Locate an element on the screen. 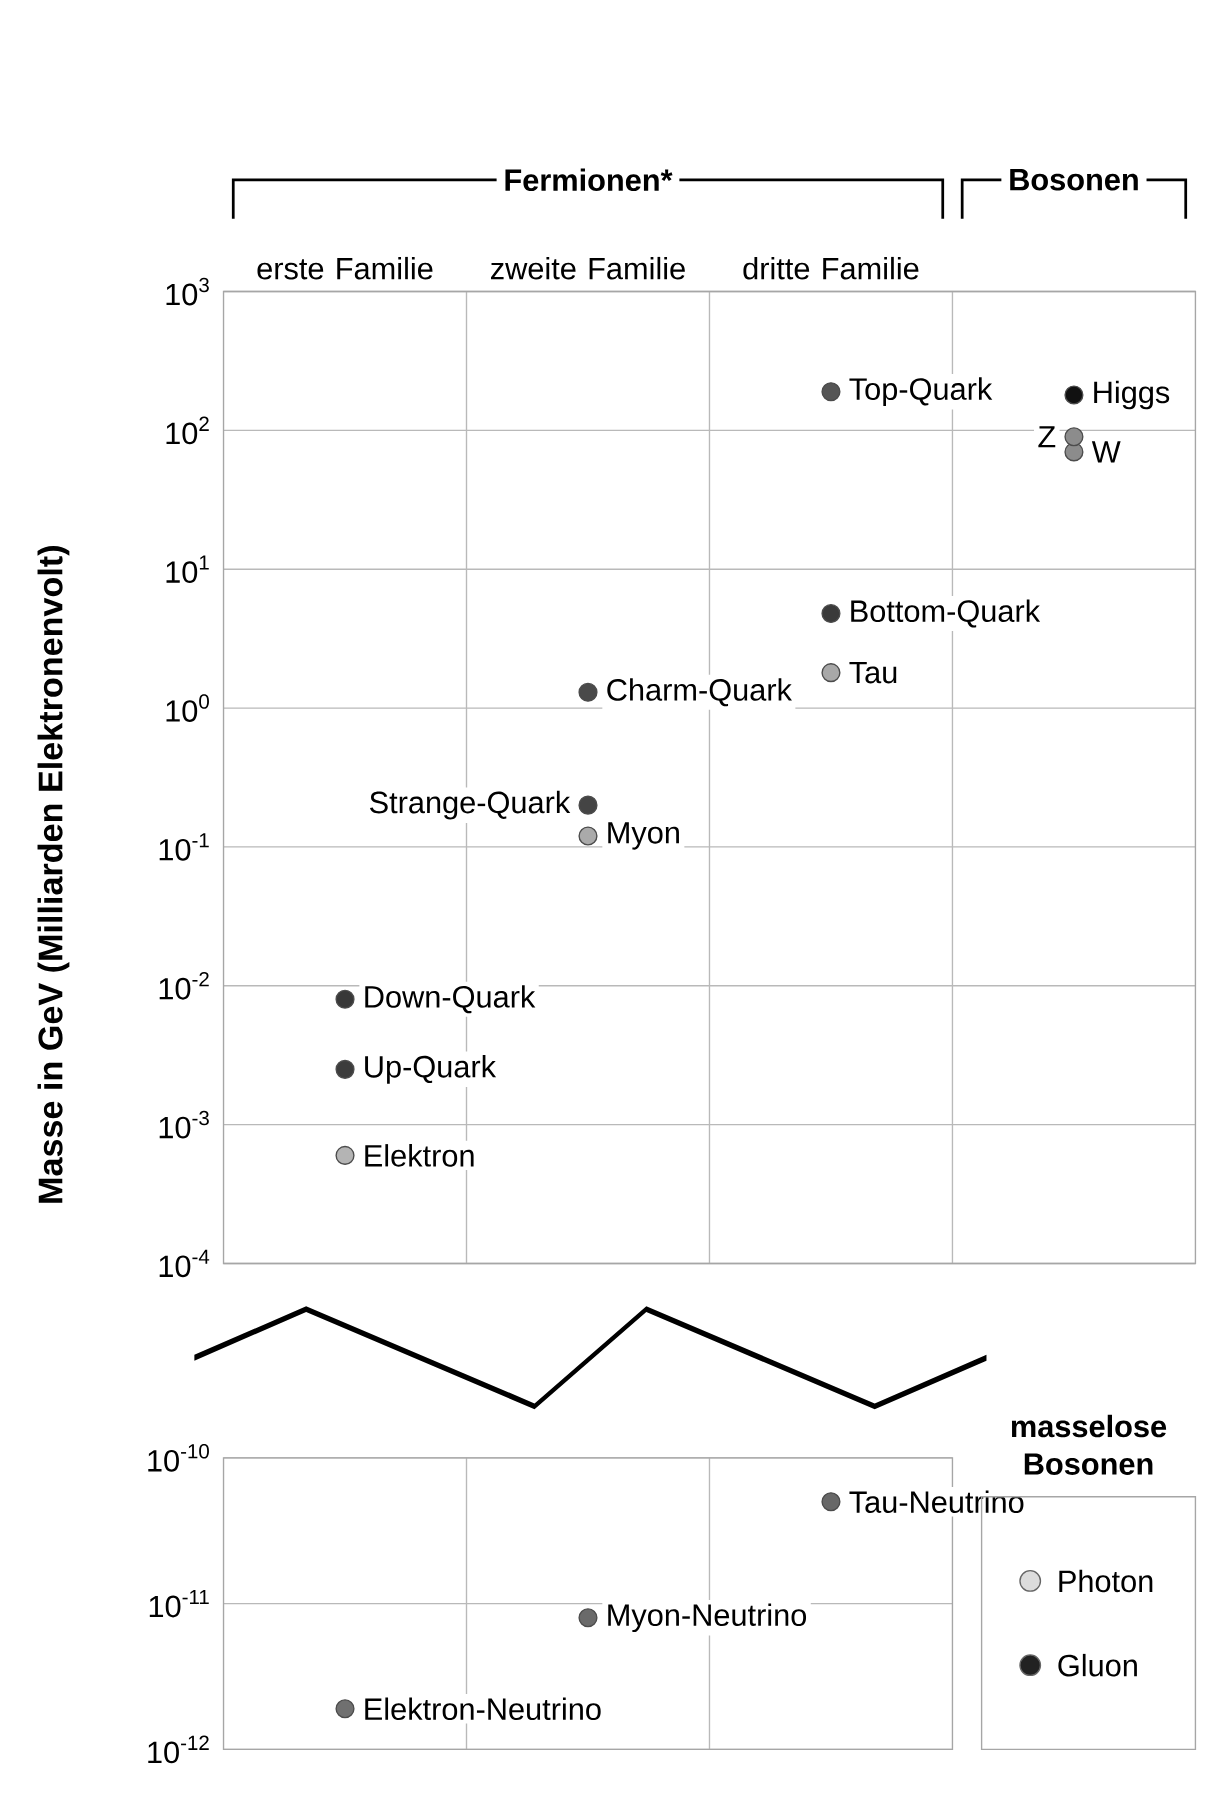  series-label: Charm-Quark is located at coordinates (700, 692).